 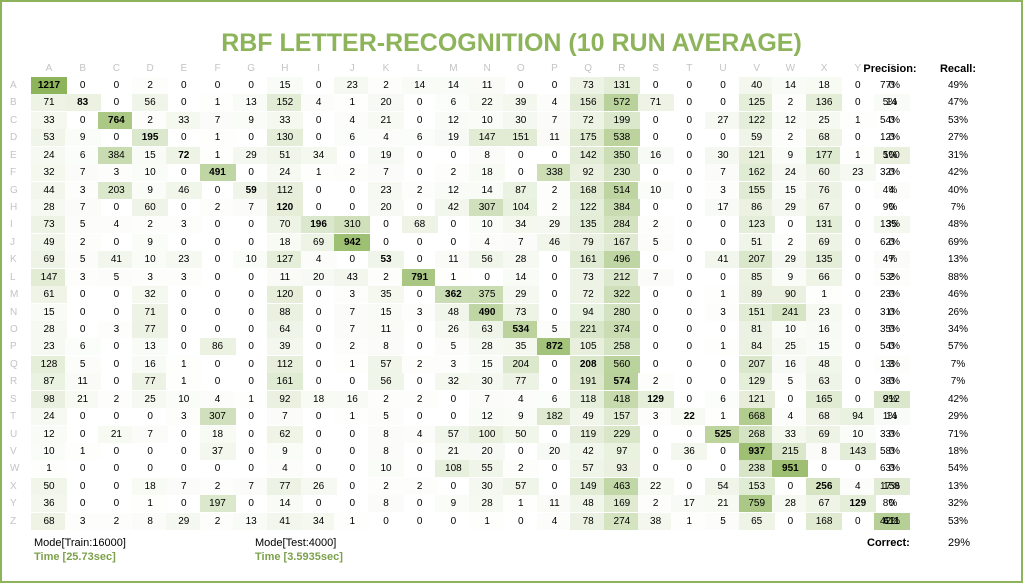 What do you see at coordinates (14, 207) in the screenshot?
I see `row-header-h: H` at bounding box center [14, 207].